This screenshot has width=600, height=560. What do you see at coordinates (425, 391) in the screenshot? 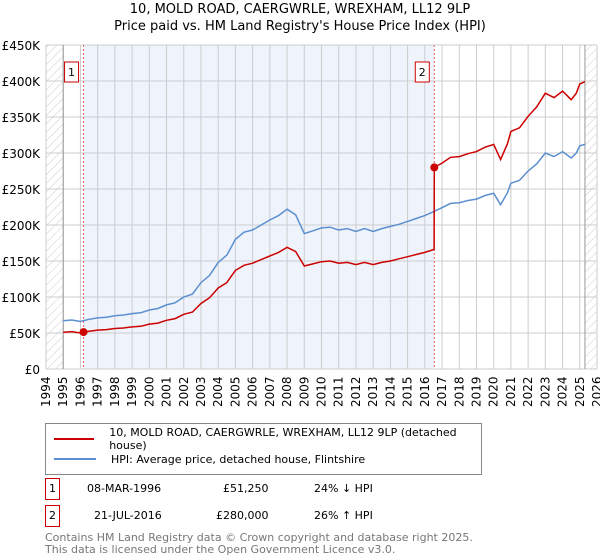
I see `x-tick-label: 2016` at bounding box center [425, 391].